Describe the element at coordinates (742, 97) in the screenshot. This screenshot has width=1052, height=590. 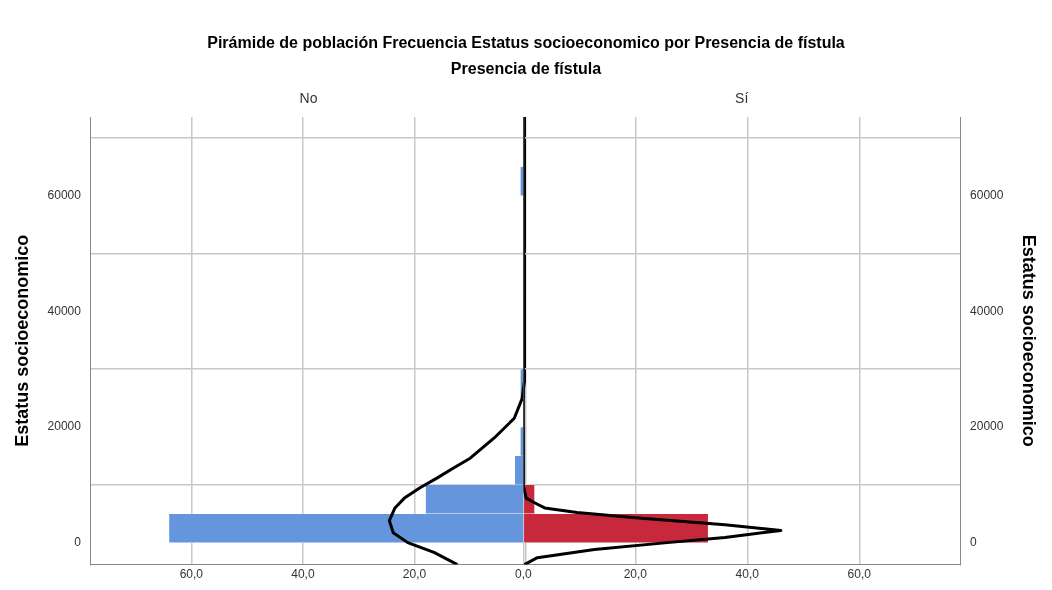
I see `text: Sí` at that location.